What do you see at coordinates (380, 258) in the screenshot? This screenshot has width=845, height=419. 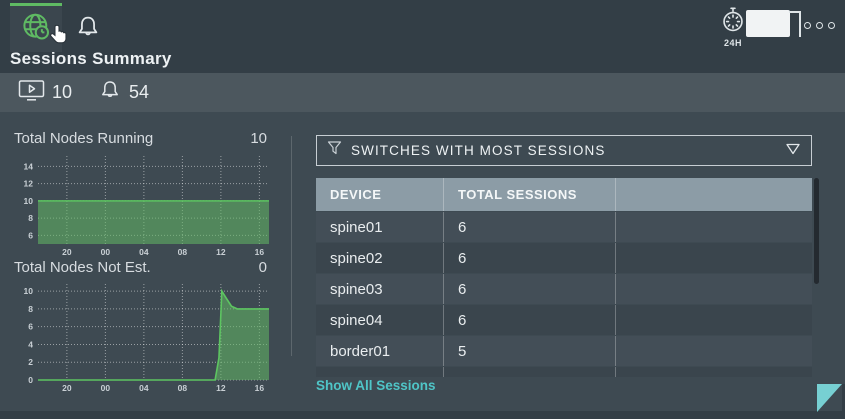 I see `device-cell: spine02` at bounding box center [380, 258].